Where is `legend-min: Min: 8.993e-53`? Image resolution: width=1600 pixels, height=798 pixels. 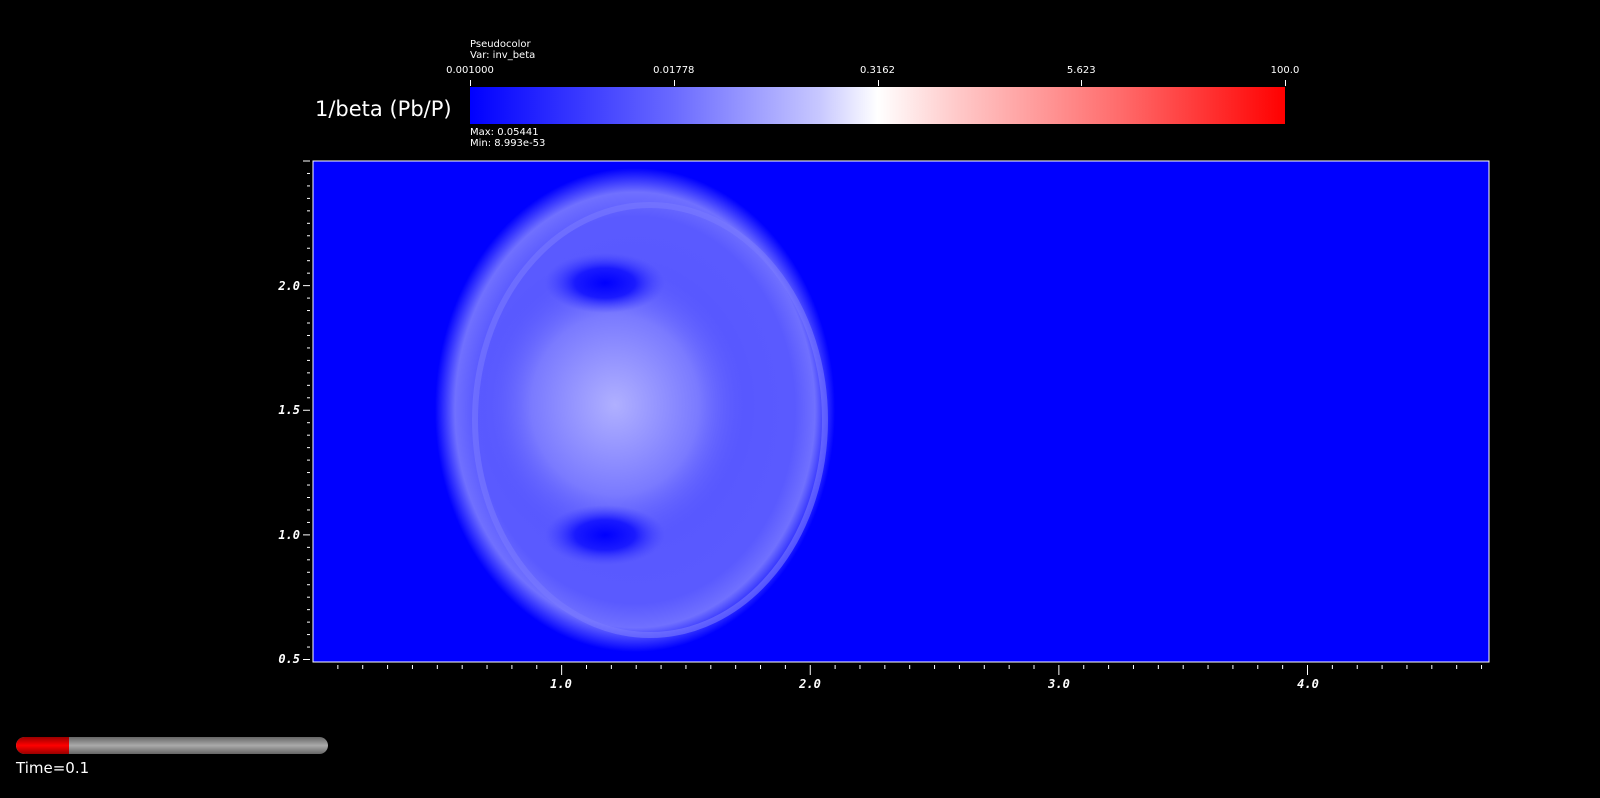 legend-min: Min: 8.993e-53 is located at coordinates (508, 143).